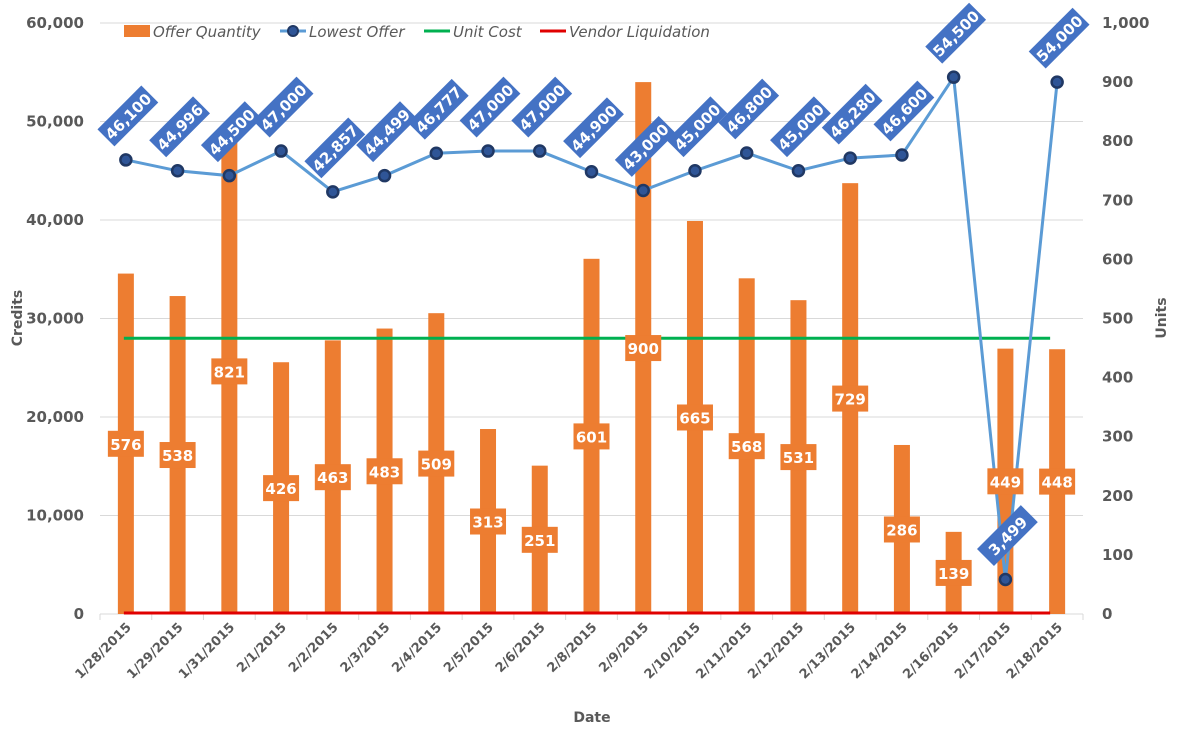 Image resolution: width=1178 pixels, height=732 pixels. I want to click on lowest-offer-value-label: 44,900, so click(593, 128).